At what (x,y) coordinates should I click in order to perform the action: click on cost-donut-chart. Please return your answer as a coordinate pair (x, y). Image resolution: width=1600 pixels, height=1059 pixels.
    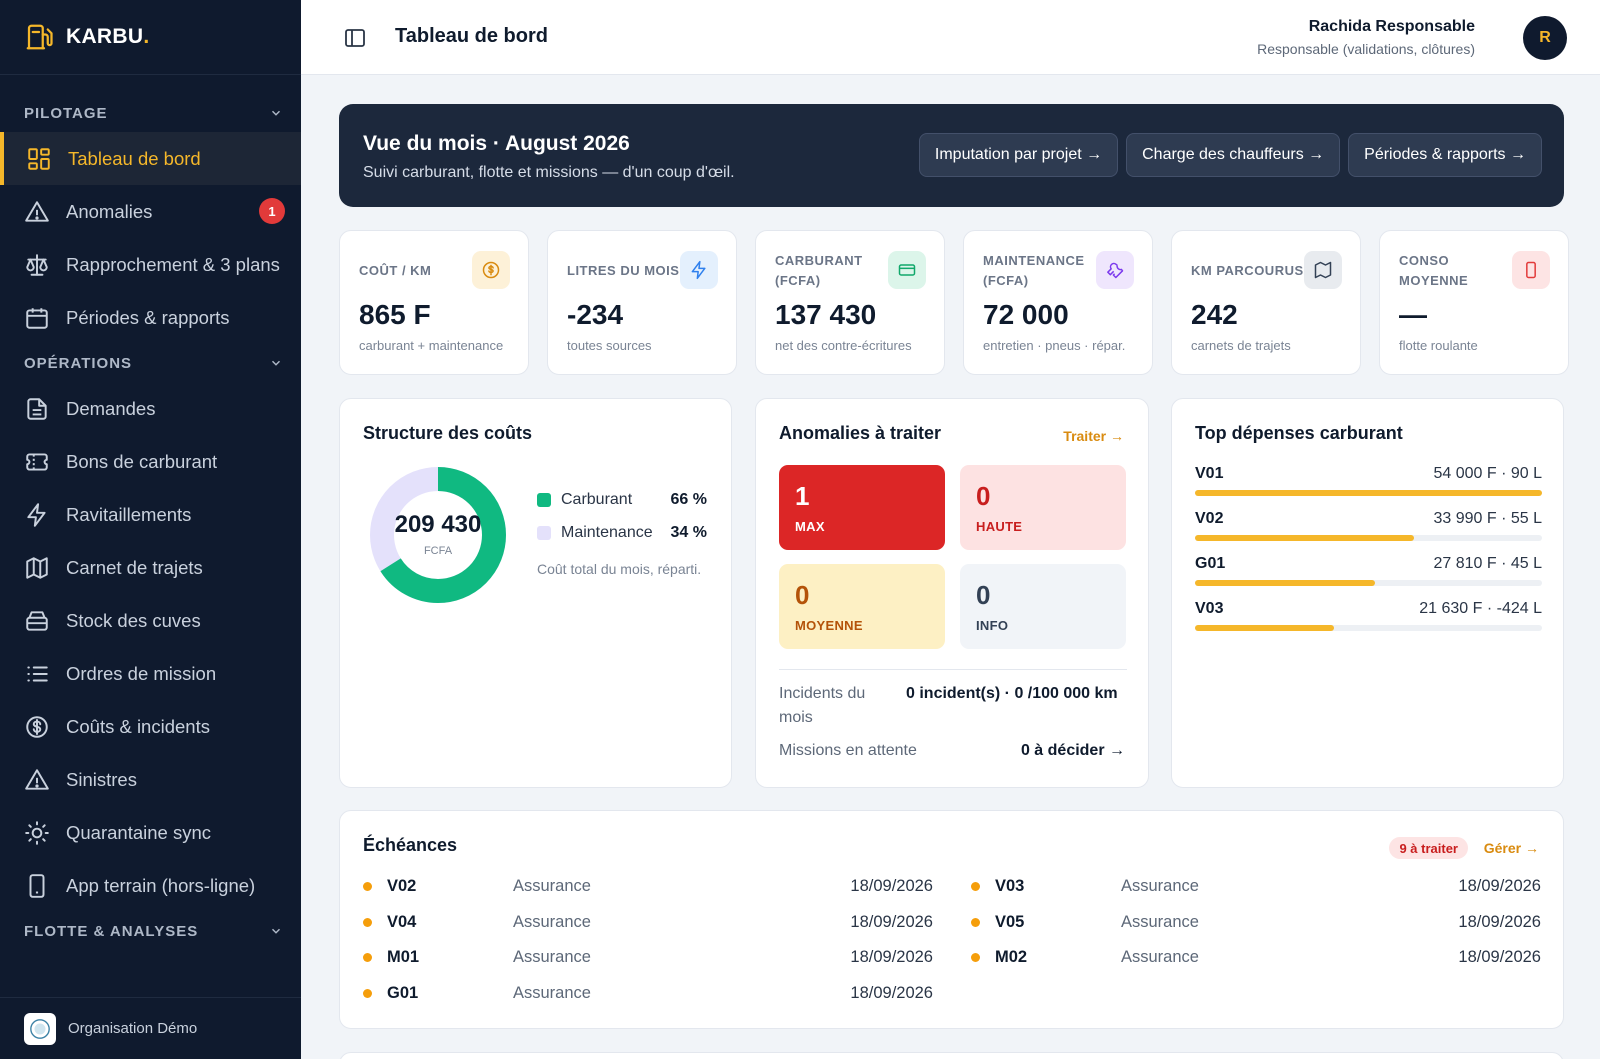
    Looking at the image, I should click on (438, 535).